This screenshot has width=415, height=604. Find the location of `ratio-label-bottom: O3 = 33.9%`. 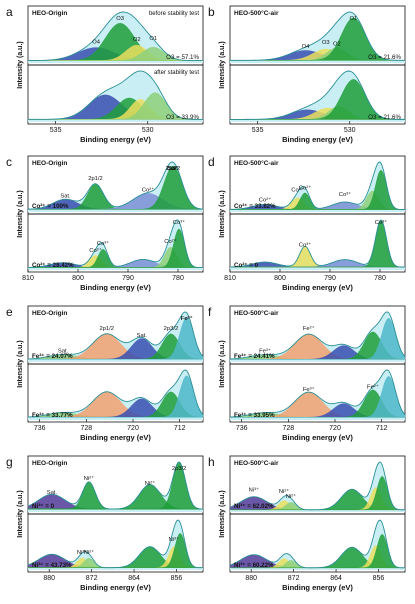

ratio-label-bottom: O3 = 33.9% is located at coordinates (182, 117).